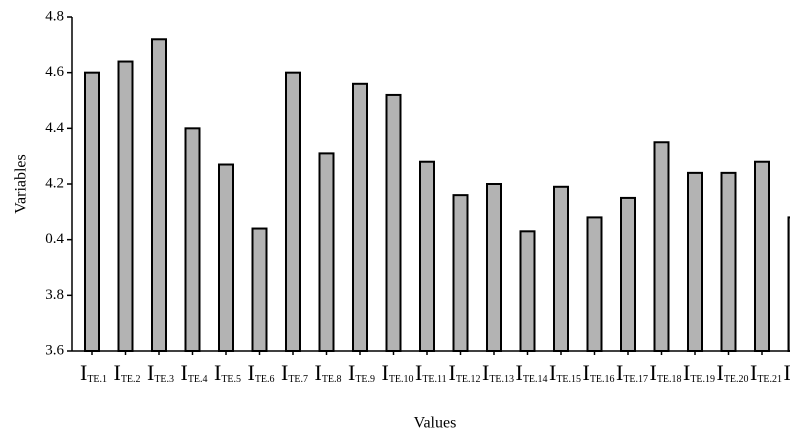 This screenshot has width=790, height=434. Describe the element at coordinates (498, 372) in the screenshot. I see `x-tick-label: ITE.13` at that location.